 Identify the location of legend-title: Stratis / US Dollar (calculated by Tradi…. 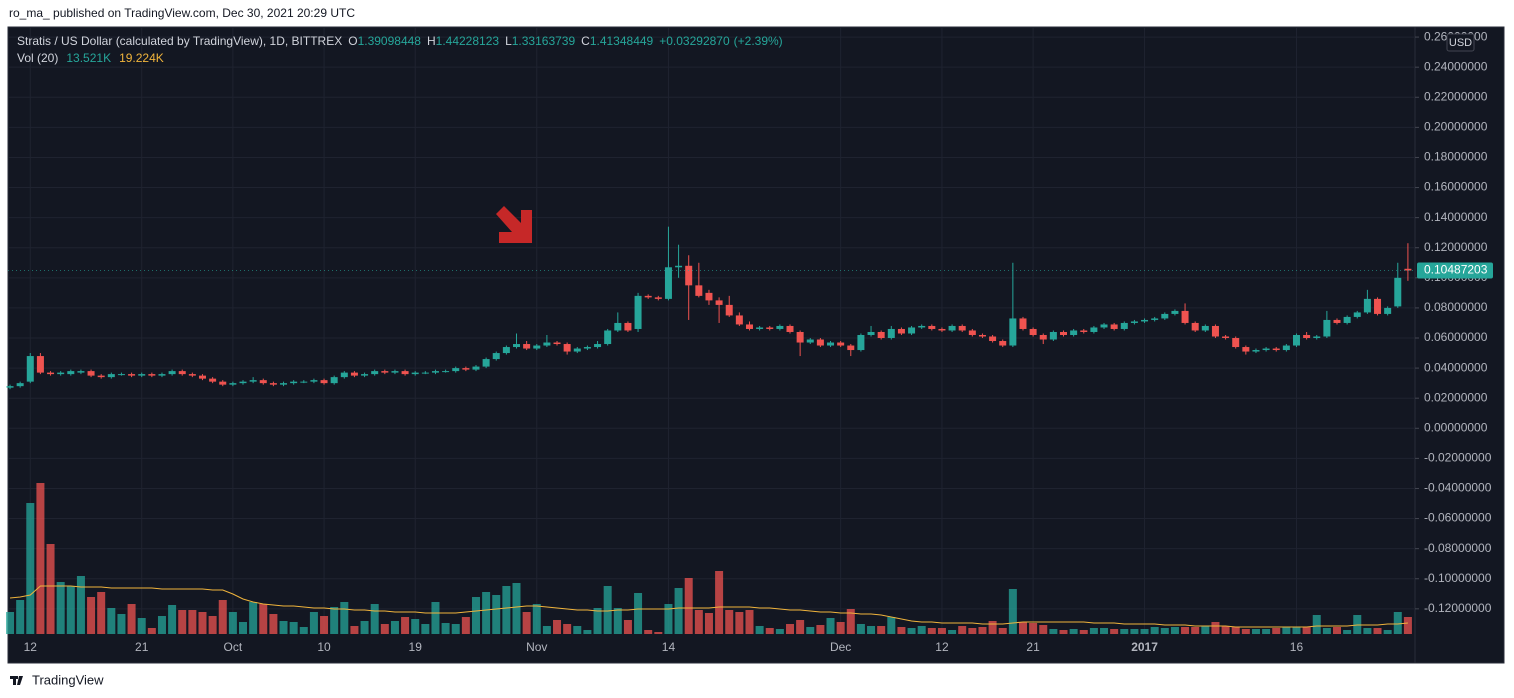
(400, 41).